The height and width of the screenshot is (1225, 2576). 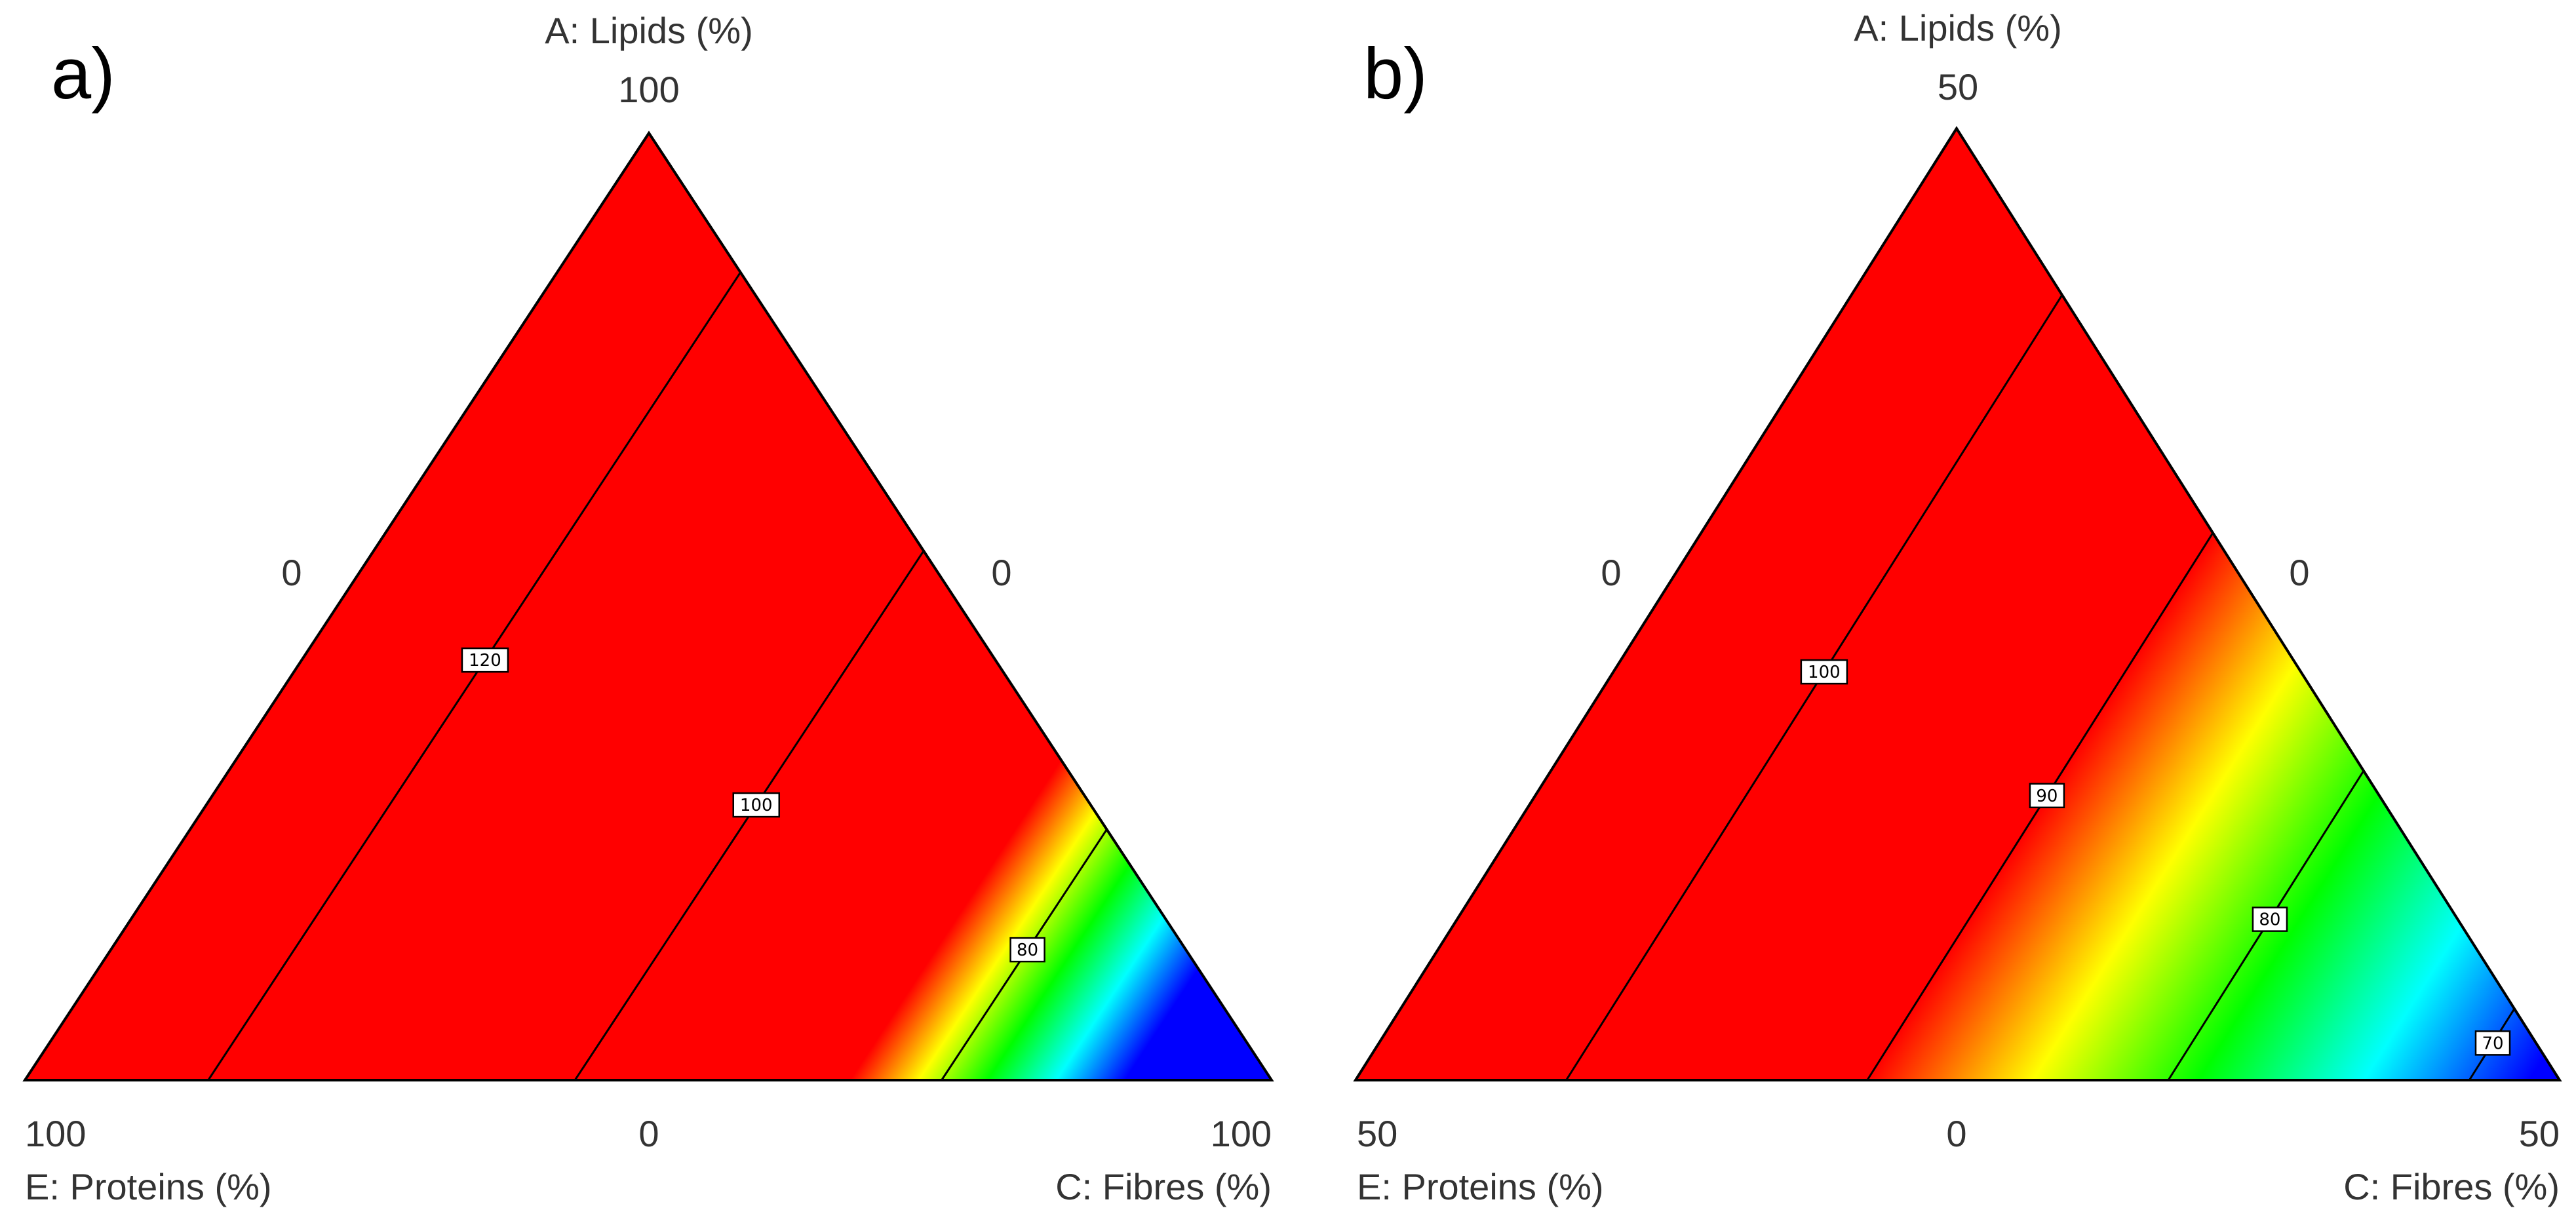 I want to click on contour-label-a-120: 120, so click(x=485, y=660).